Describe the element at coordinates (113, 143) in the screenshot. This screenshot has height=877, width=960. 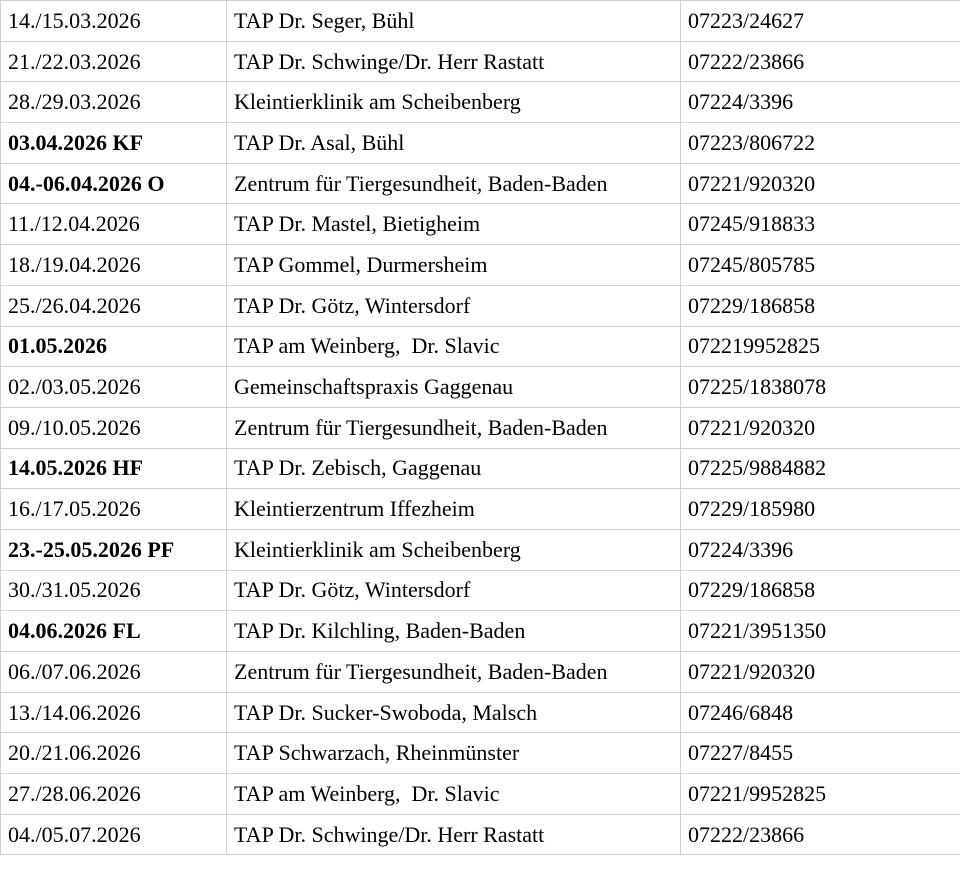
I see `date-cell: 03.04.2026 KF` at that location.